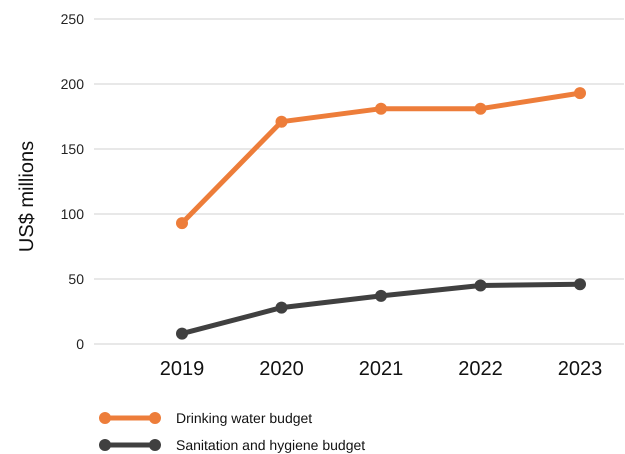  I want to click on legend-label: Drinking water budget, so click(244, 418).